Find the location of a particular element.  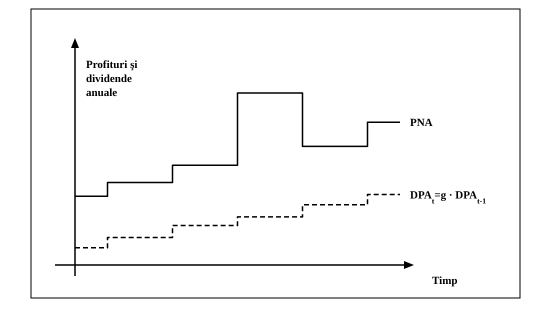

series-label: DPA$_{t}$=g · DPA$_{t-1}$ is located at coordinates (448, 197).